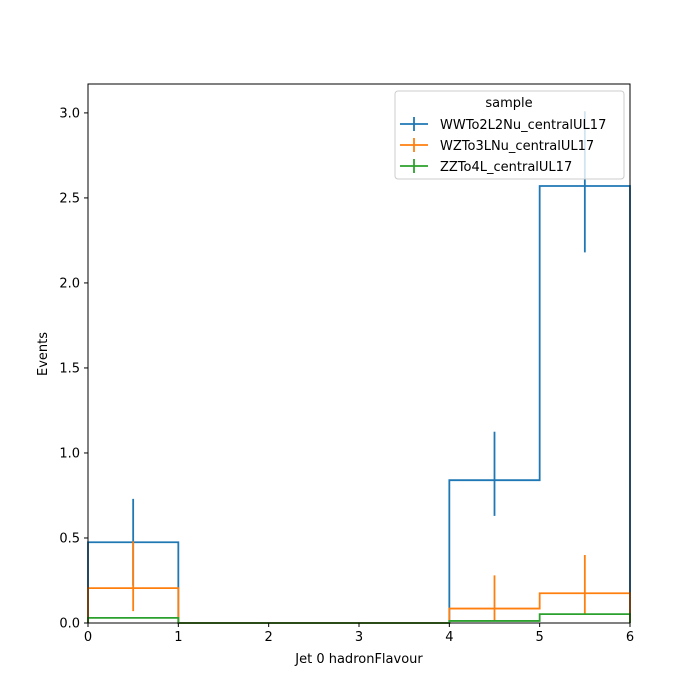 This screenshot has height=700, width=700. I want to click on y-tick-label: 2.0, so click(69, 283).